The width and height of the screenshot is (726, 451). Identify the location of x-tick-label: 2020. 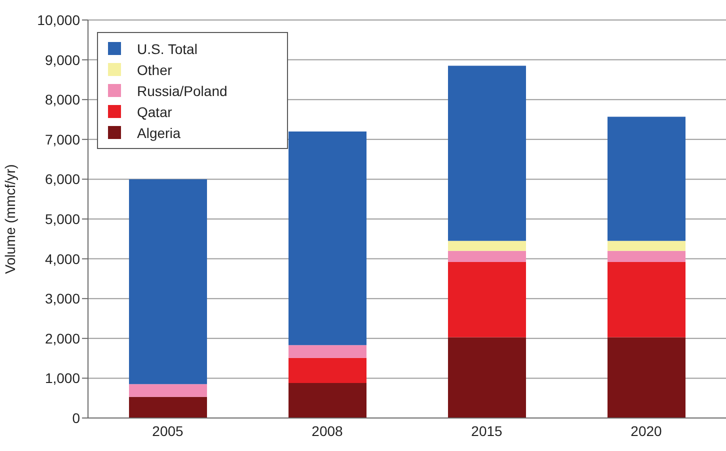
(646, 430).